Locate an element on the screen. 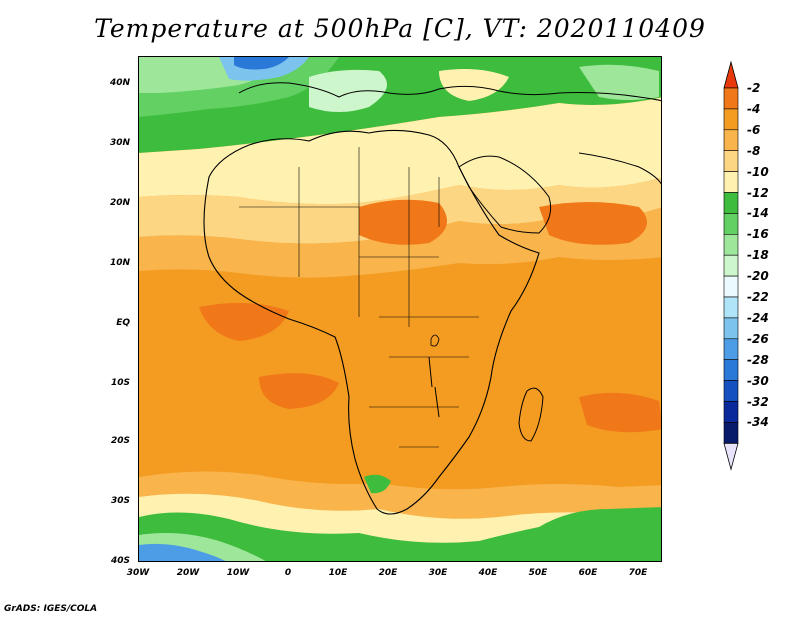  y-tick-label: 30N is located at coordinates (119, 143).